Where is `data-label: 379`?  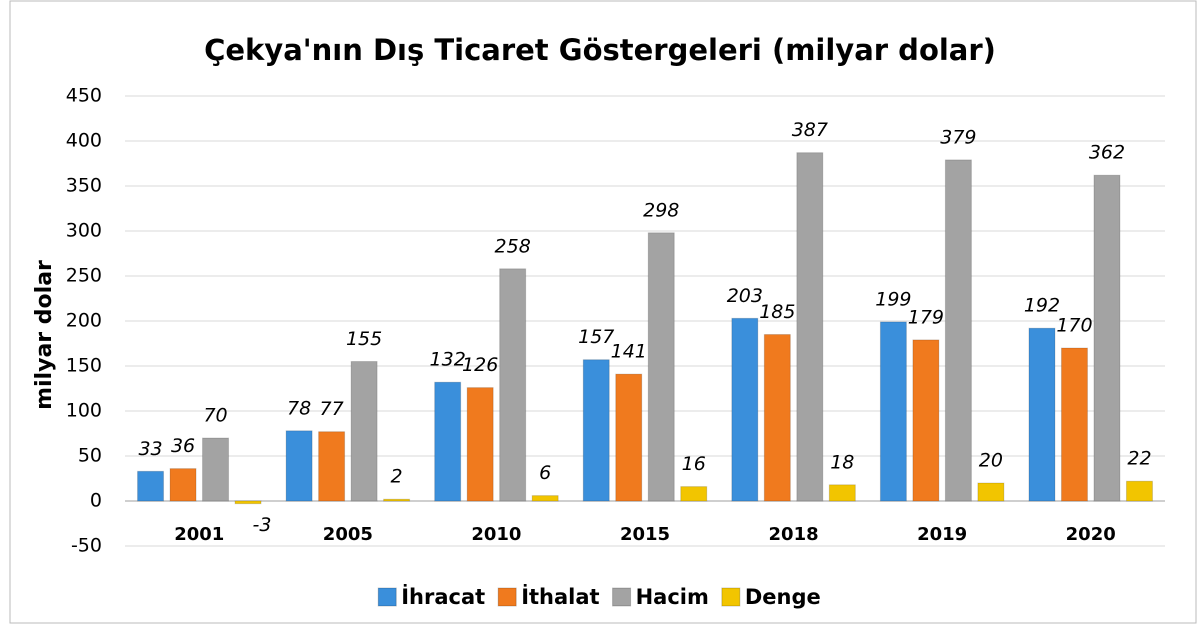 data-label: 379 is located at coordinates (958, 137).